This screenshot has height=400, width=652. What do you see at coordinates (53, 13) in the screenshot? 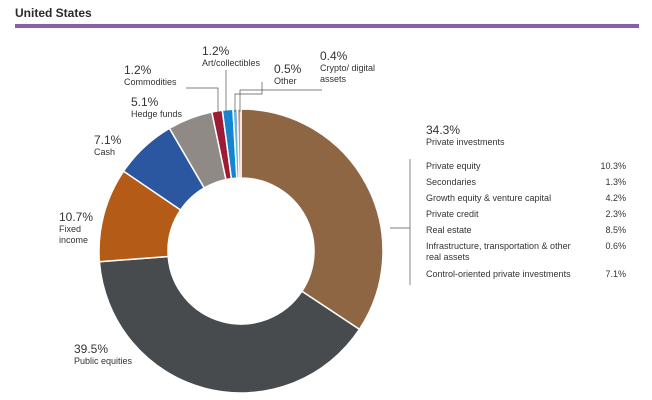
I see `page-title: United States` at bounding box center [53, 13].